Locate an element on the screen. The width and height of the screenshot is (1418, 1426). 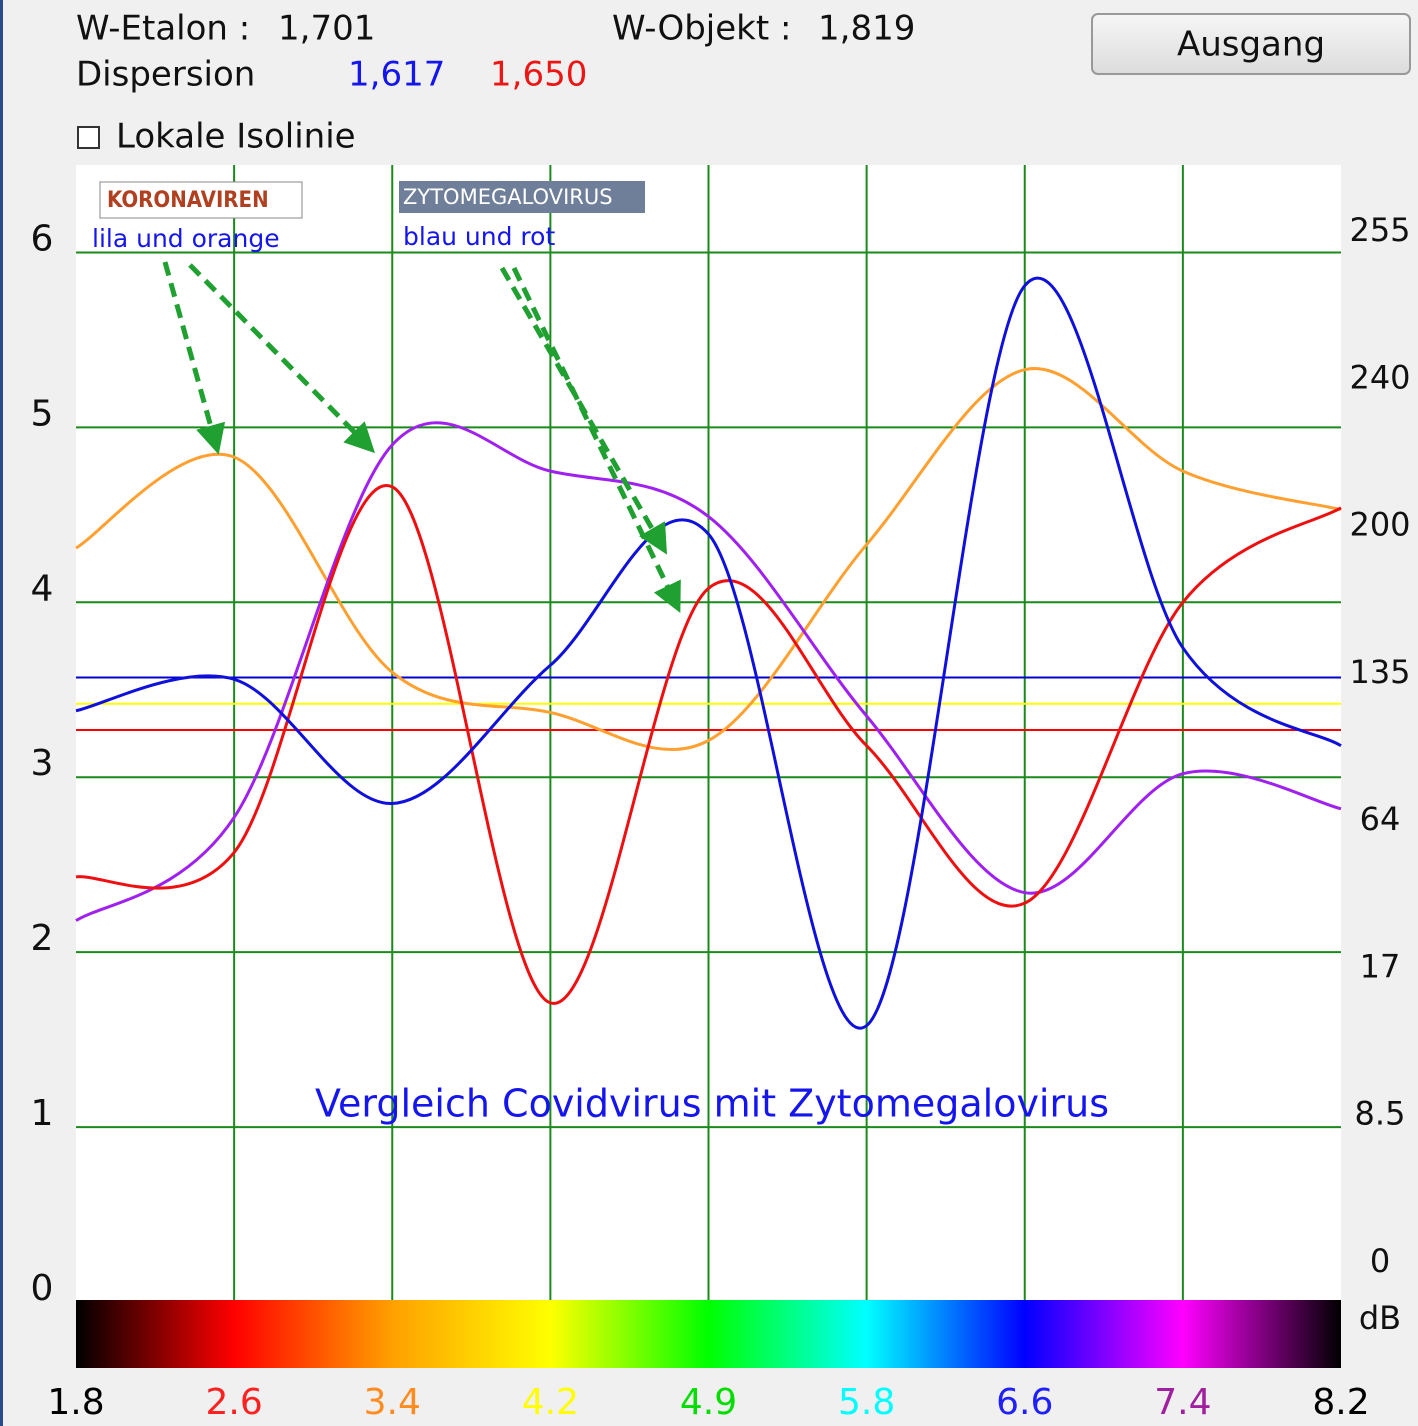
w-objekt-value: 1,819 is located at coordinates (866, 29).